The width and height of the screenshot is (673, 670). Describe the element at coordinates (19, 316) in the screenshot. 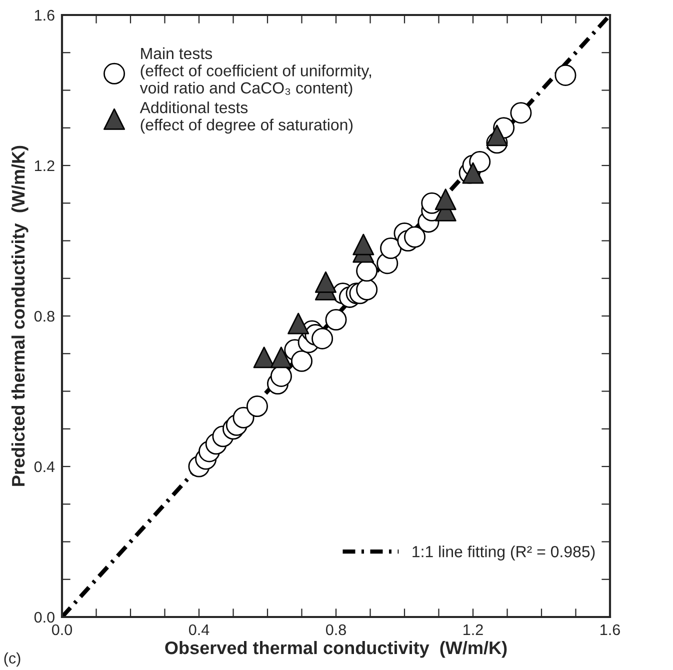

I see `y-axis-title: Predicted thermal conductivity (W/m/K)` at that location.